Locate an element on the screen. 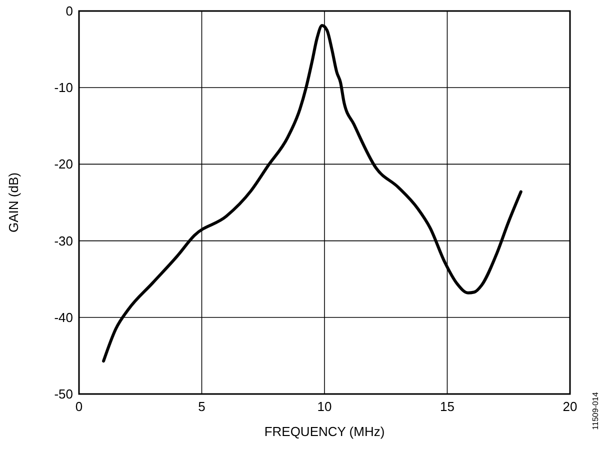  y-tick-label: -50 is located at coordinates (63, 394).